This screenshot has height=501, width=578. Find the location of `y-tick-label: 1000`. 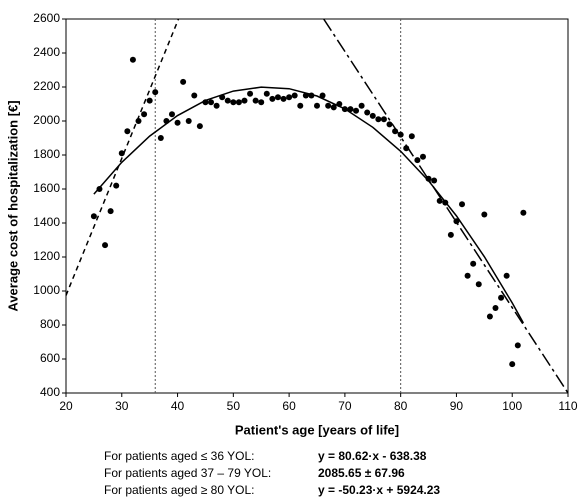

y-tick-label: 1000 is located at coordinates (46, 290).